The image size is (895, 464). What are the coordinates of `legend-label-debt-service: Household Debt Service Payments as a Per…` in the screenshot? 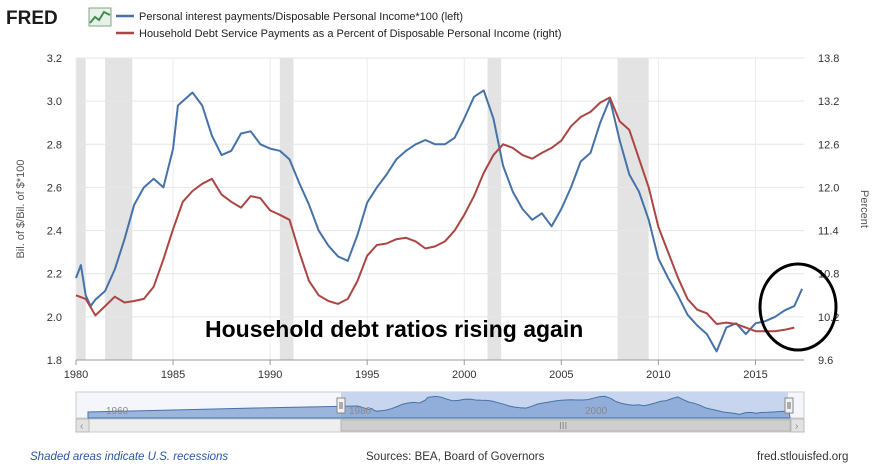 It's located at (350, 34).